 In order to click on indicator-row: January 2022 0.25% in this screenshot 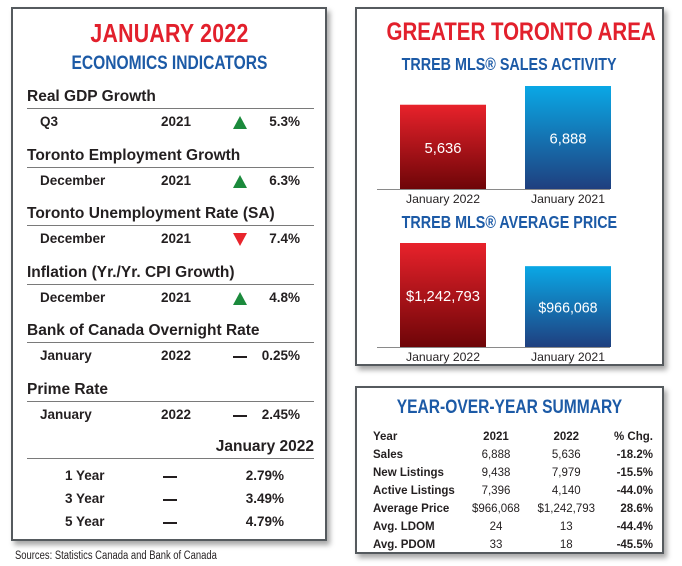, I will do `click(170, 357)`.